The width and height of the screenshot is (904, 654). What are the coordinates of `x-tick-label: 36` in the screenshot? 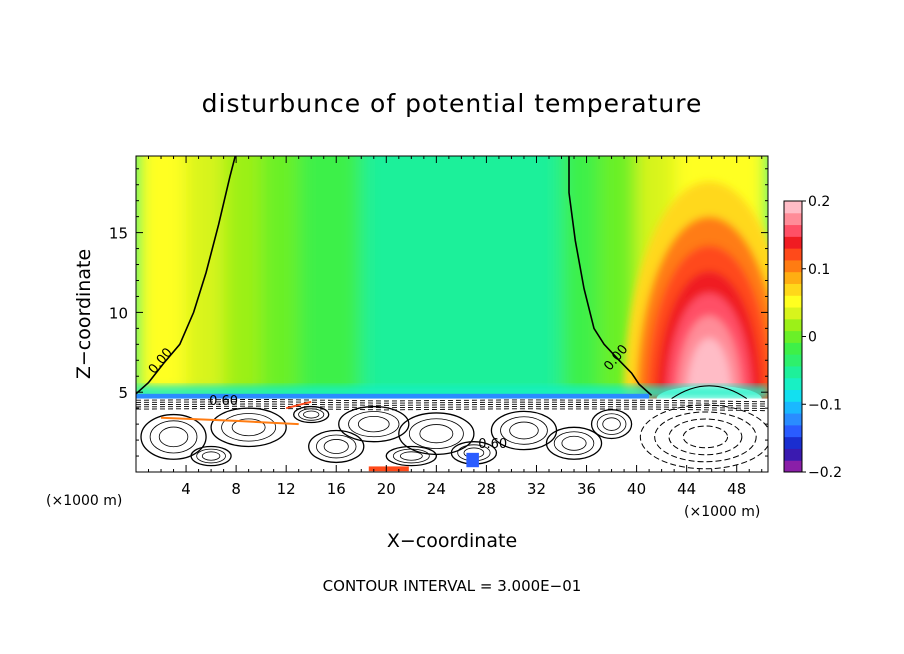 It's located at (586, 489).